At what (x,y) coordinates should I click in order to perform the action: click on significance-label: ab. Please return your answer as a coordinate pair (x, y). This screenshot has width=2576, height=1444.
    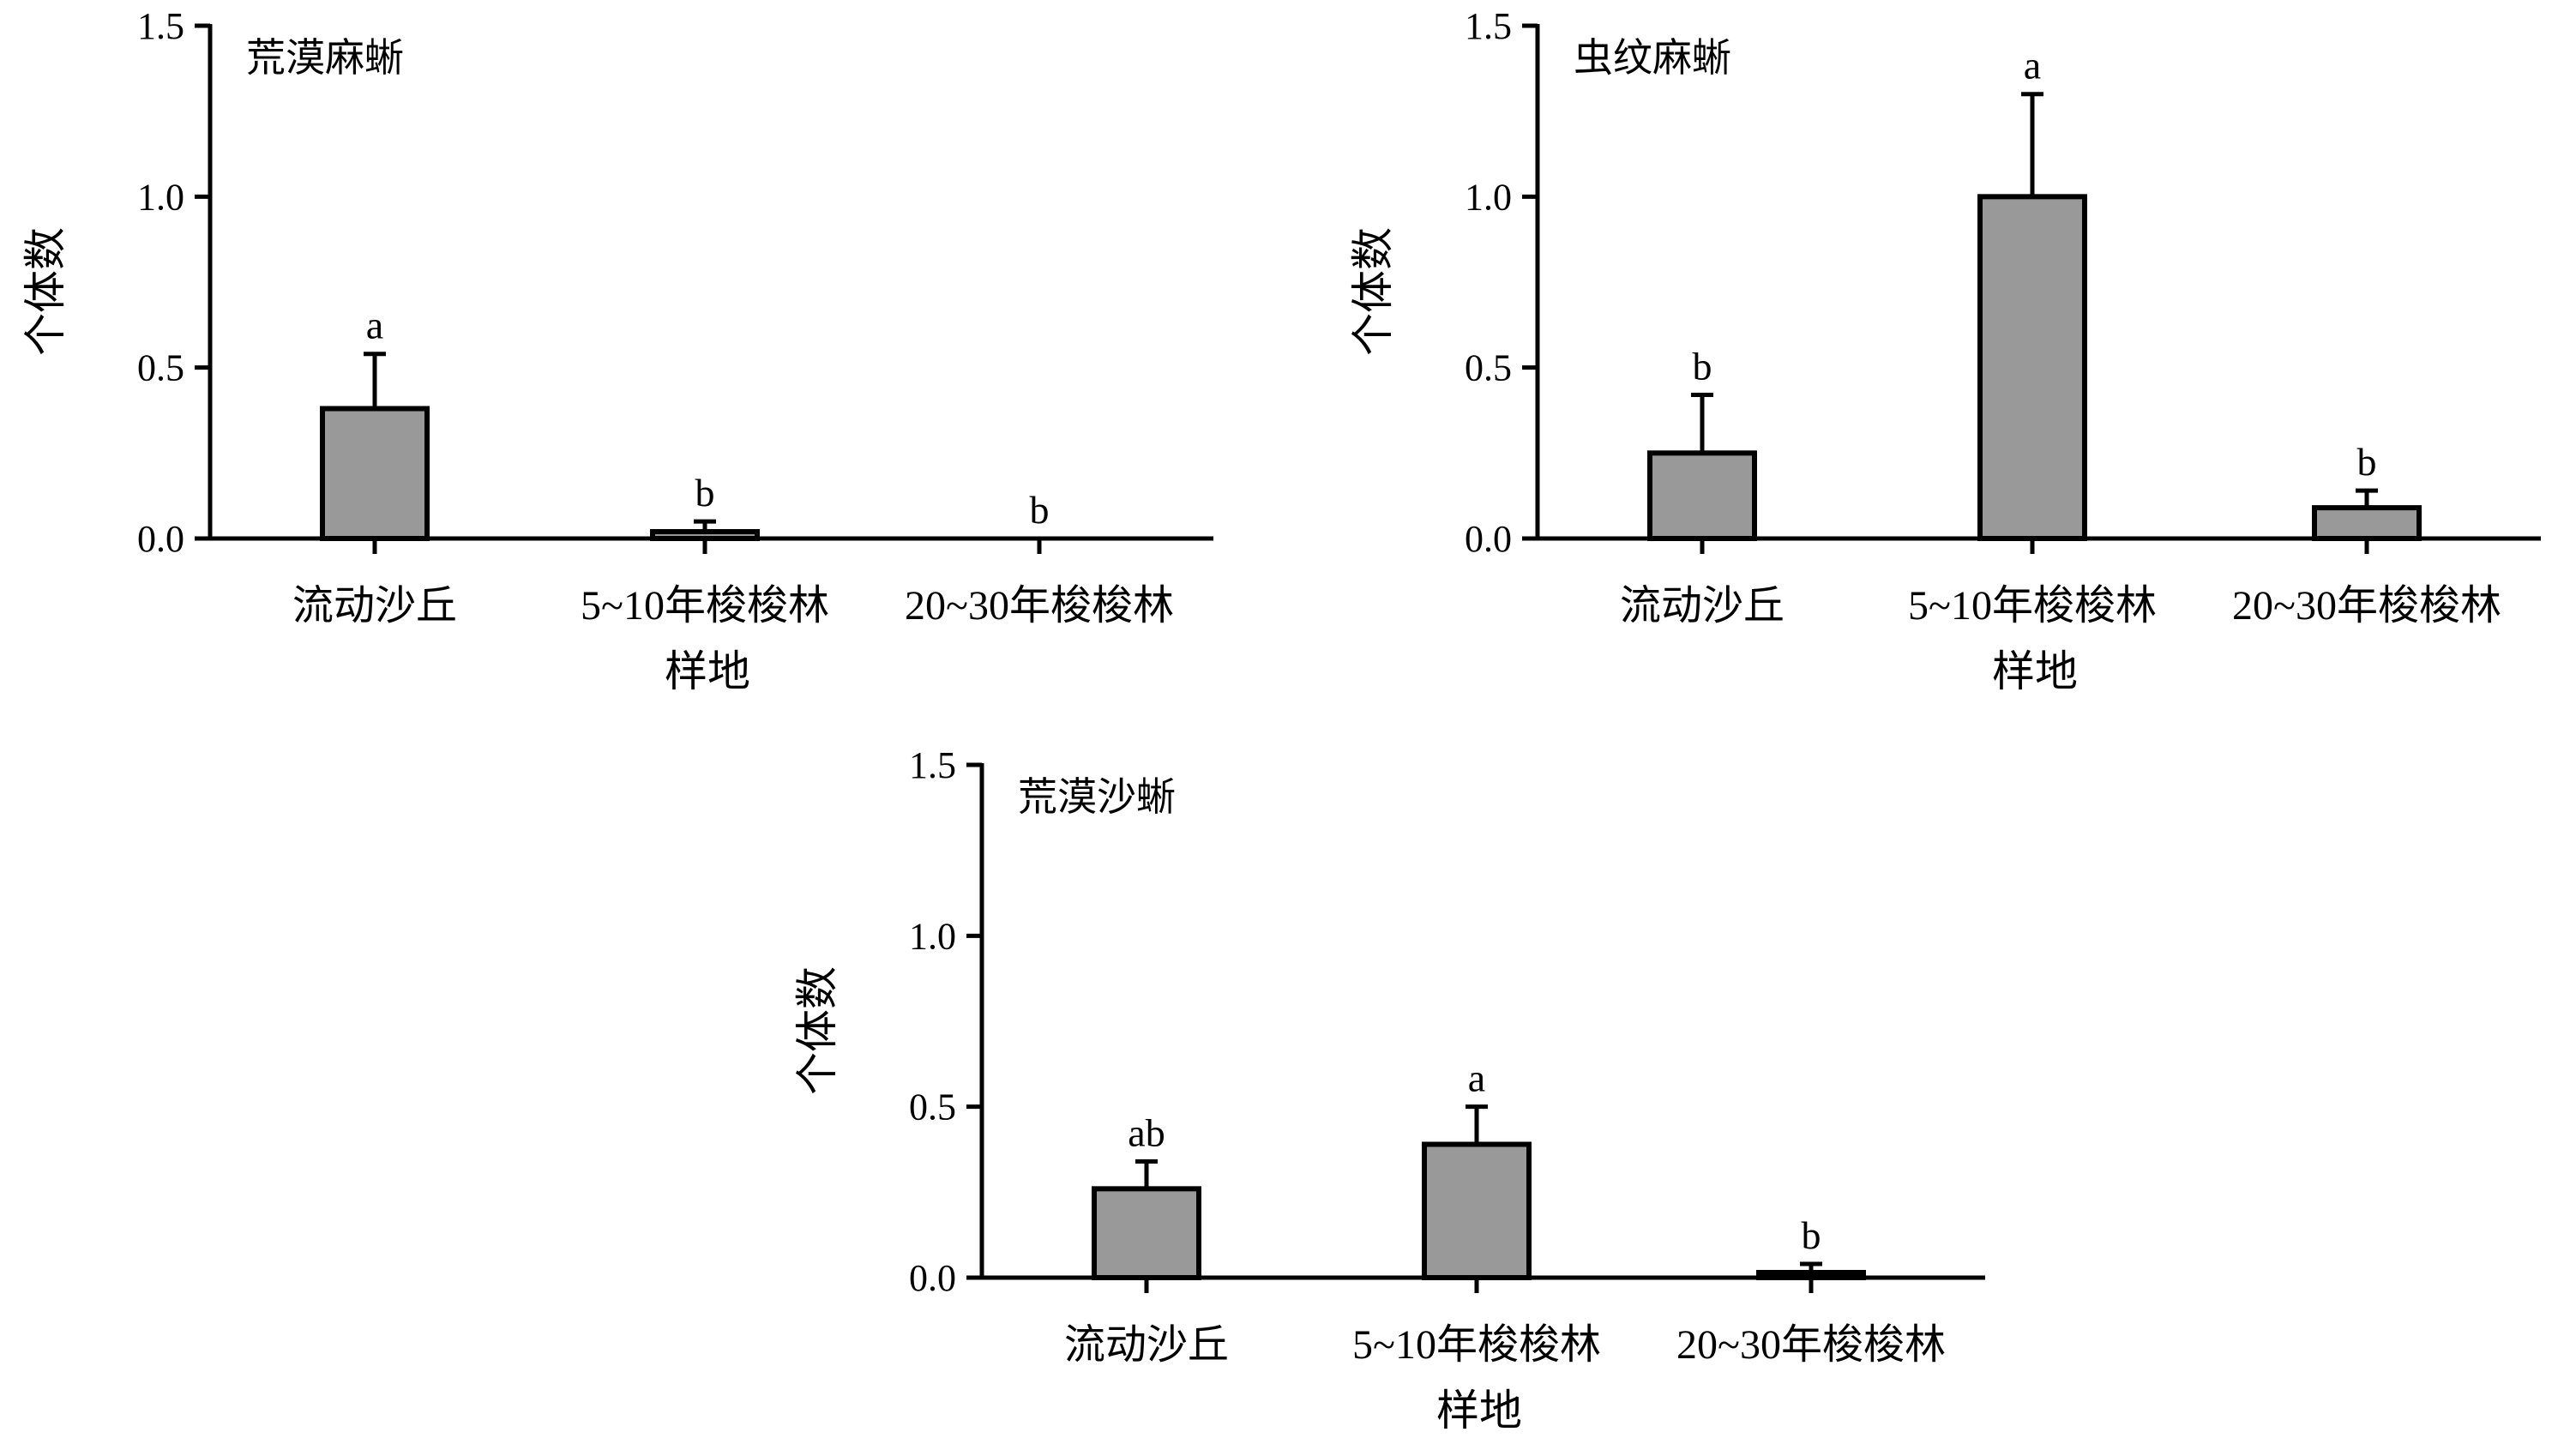
    Looking at the image, I should click on (1146, 1132).